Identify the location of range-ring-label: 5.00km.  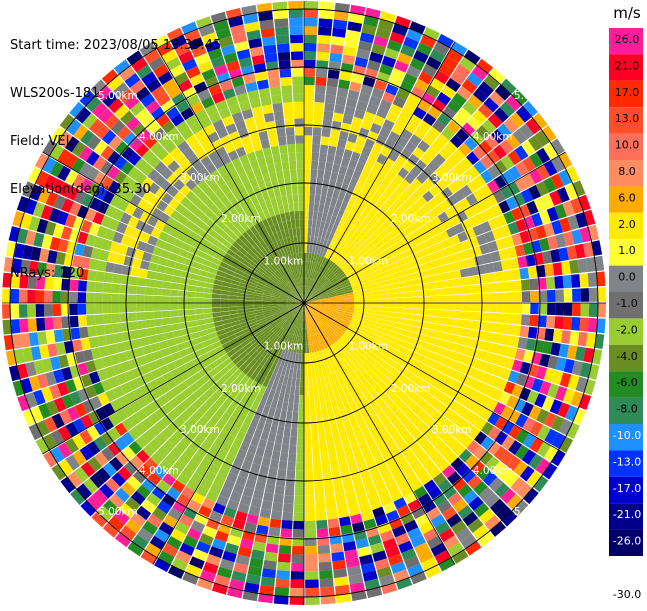
(118, 512).